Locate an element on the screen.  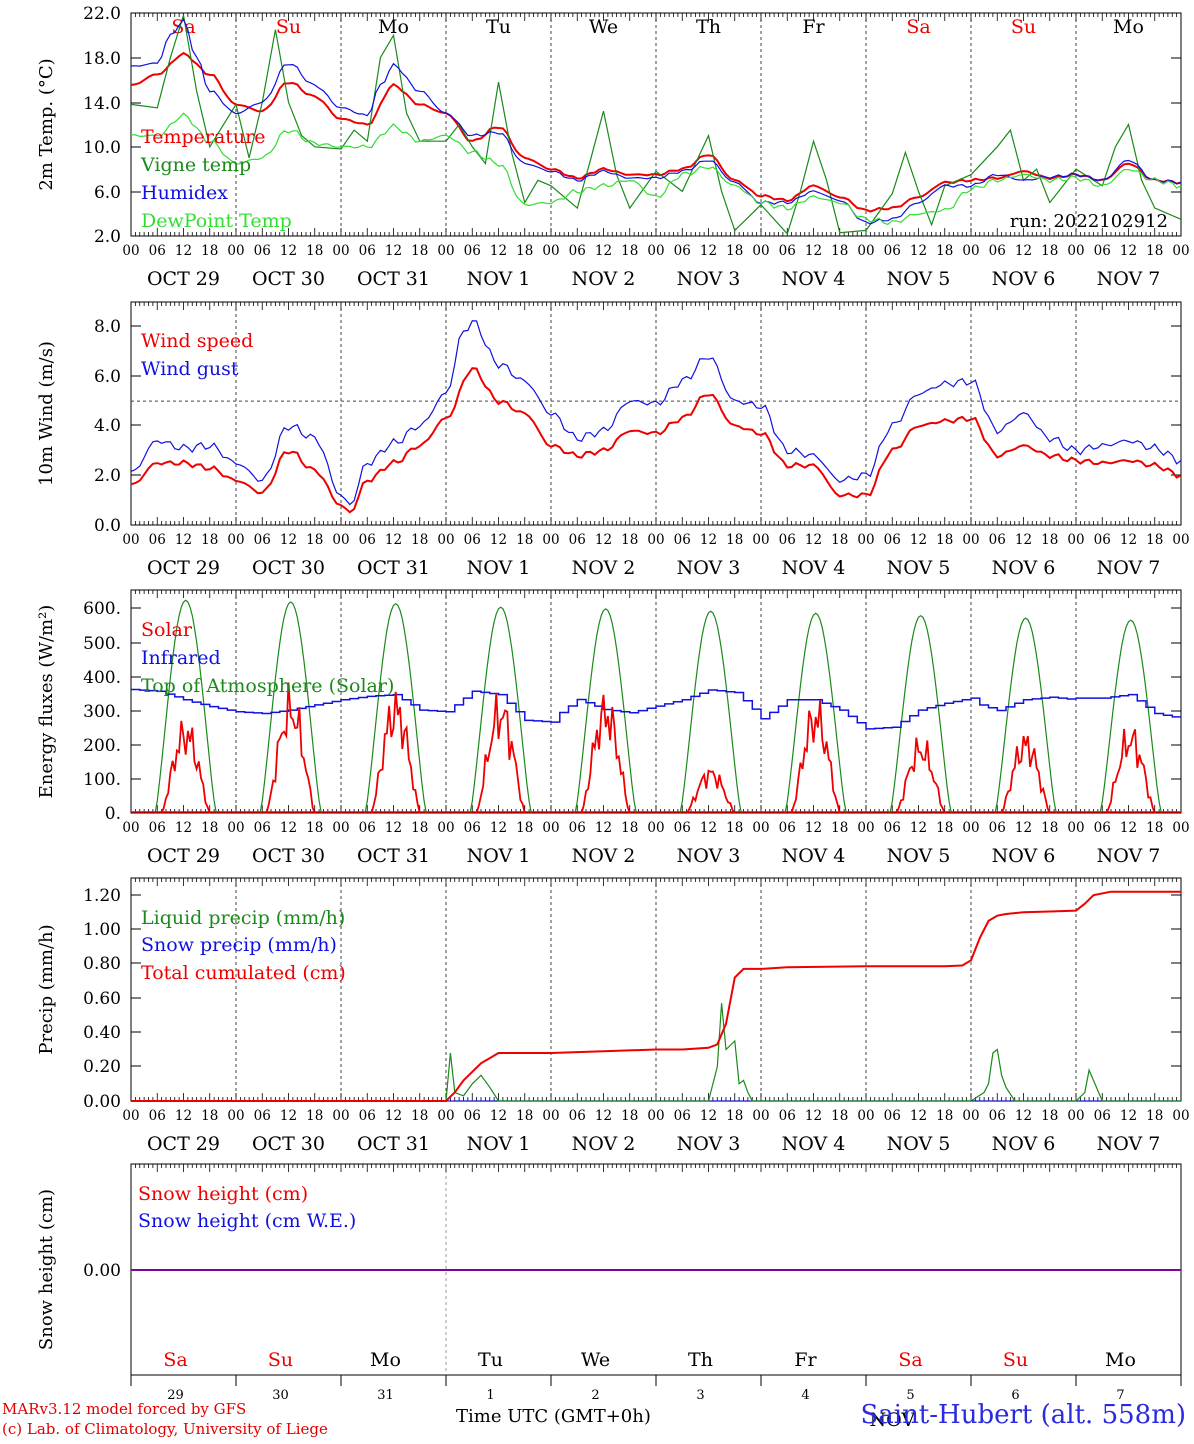
y-tick-label: 0.20 is located at coordinates (102, 1067).